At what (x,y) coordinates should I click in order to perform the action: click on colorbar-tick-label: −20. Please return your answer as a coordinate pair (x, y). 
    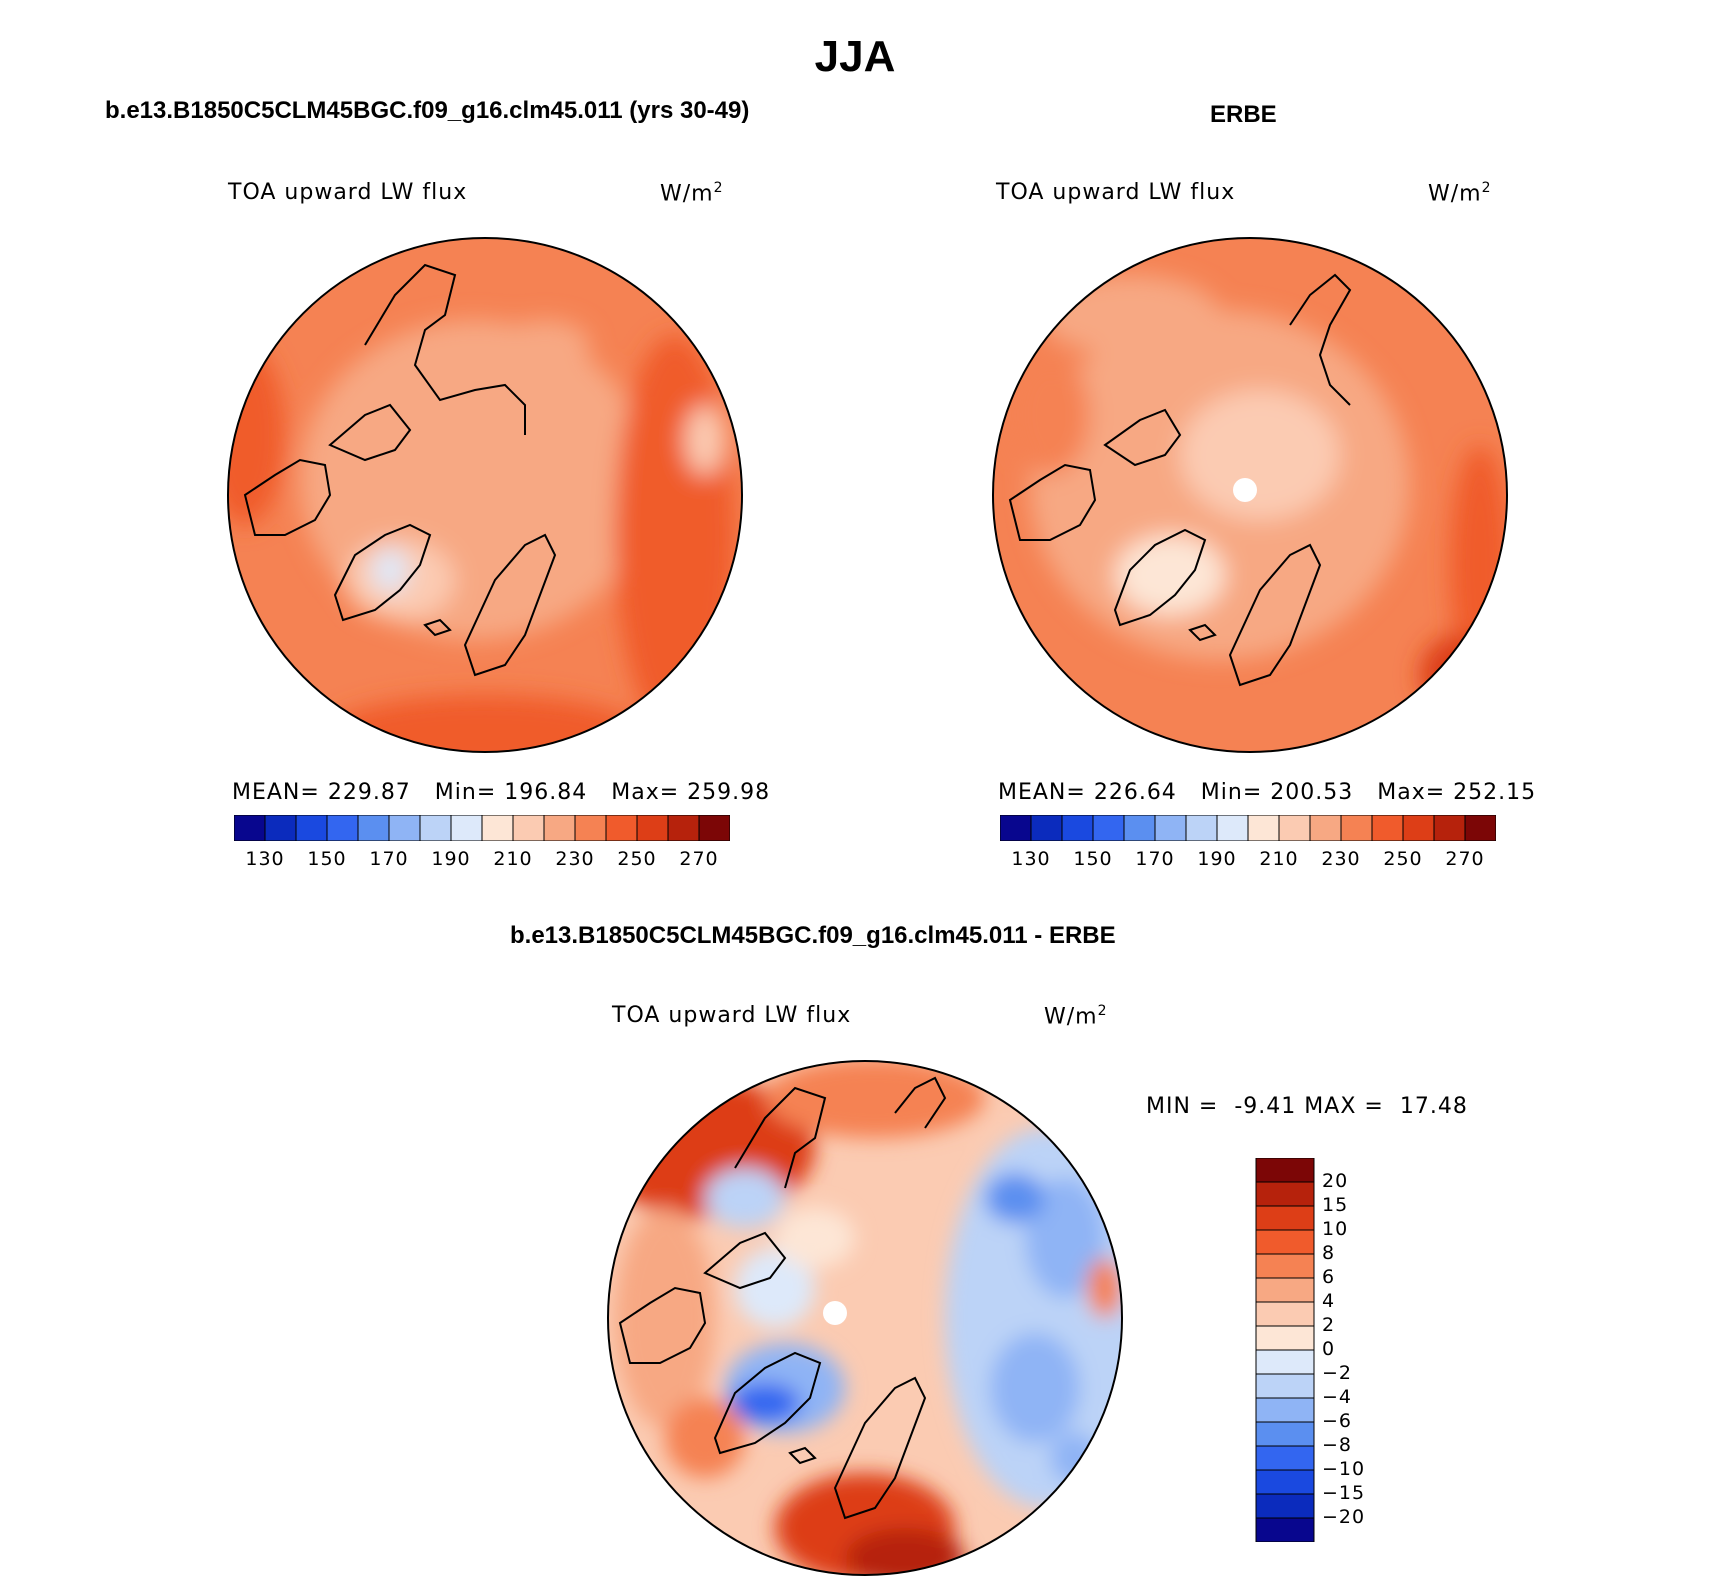
    Looking at the image, I should click on (1344, 1517).